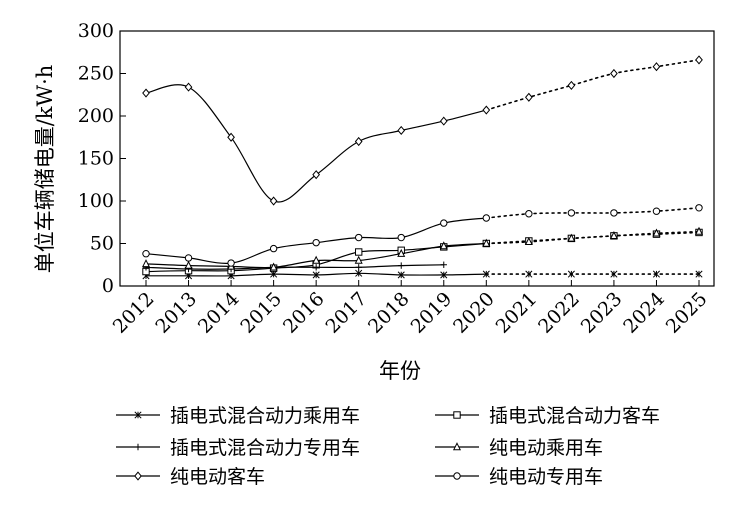 The height and width of the screenshot is (508, 753). What do you see at coordinates (96, 201) in the screenshot?
I see `y-tick-label: 100` at bounding box center [96, 201].